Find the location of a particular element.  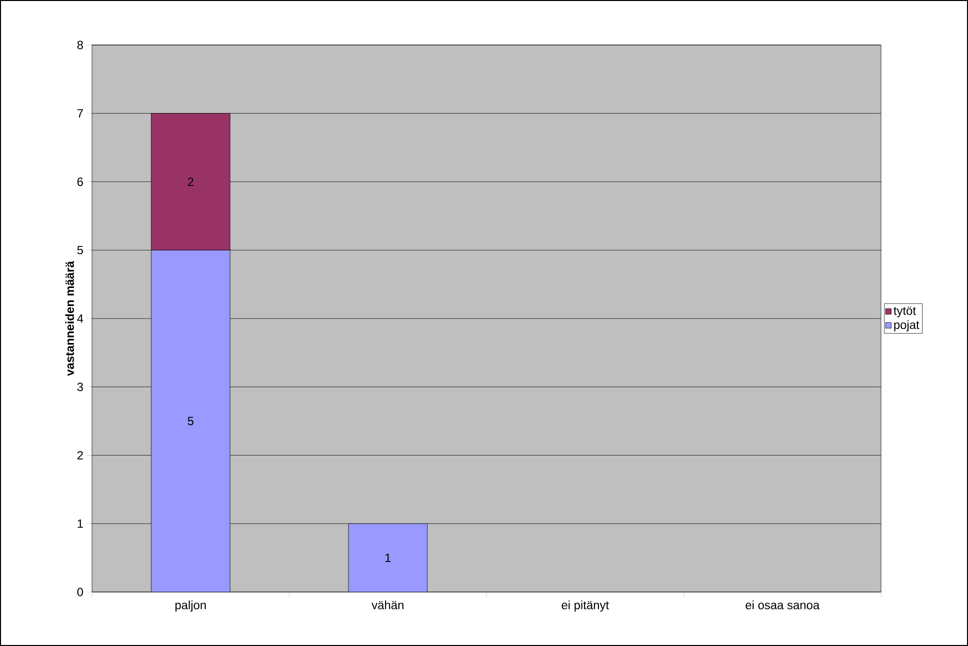

legend-label: pojat is located at coordinates (907, 326).